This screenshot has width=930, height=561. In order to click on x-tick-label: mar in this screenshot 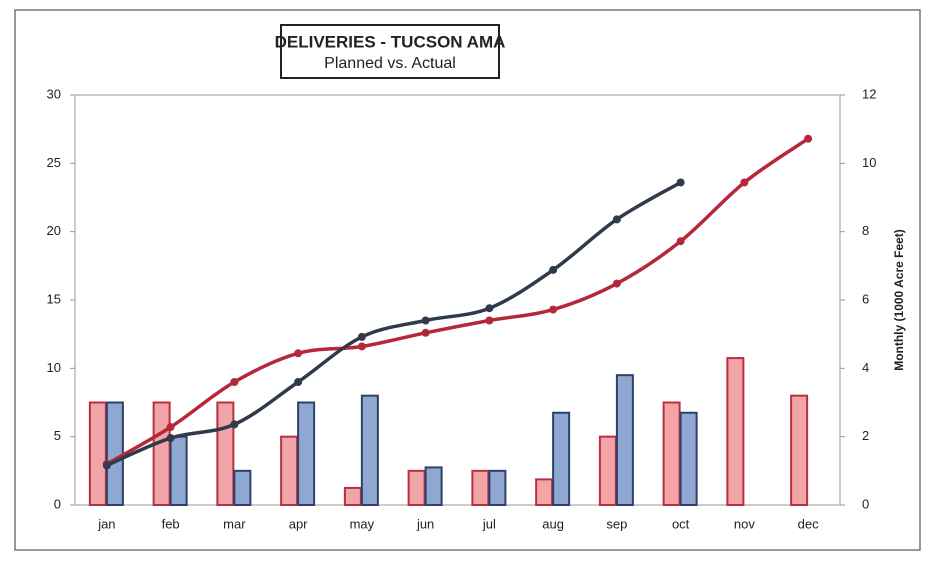, I will do `click(234, 523)`.